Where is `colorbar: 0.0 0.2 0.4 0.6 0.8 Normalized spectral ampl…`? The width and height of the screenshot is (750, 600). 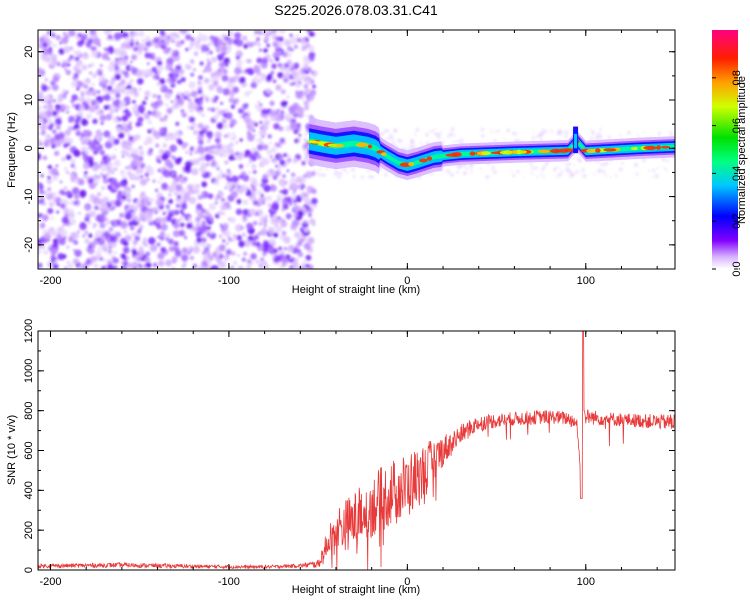
colorbar: 0.0 0.2 0.4 0.6 0.8 Normalized spectral ampl… is located at coordinates (730, 153).